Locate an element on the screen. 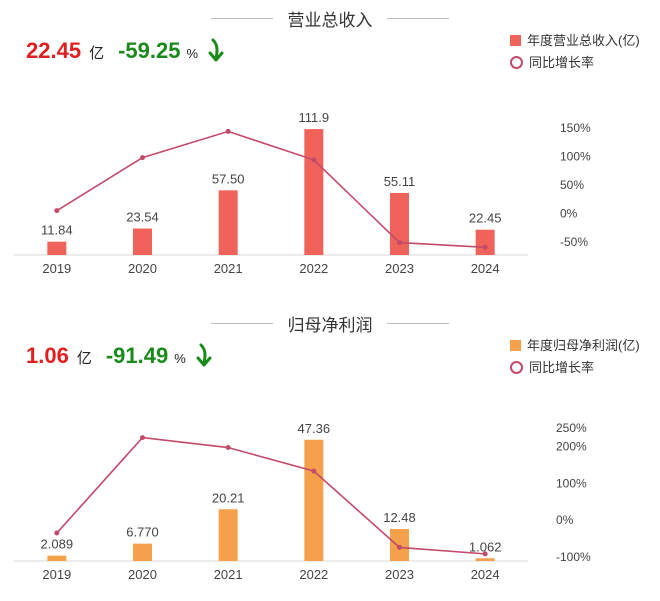 Image resolution: width=660 pixels, height=601 pixels. revenue-latest-value: 22.45 is located at coordinates (54, 50).